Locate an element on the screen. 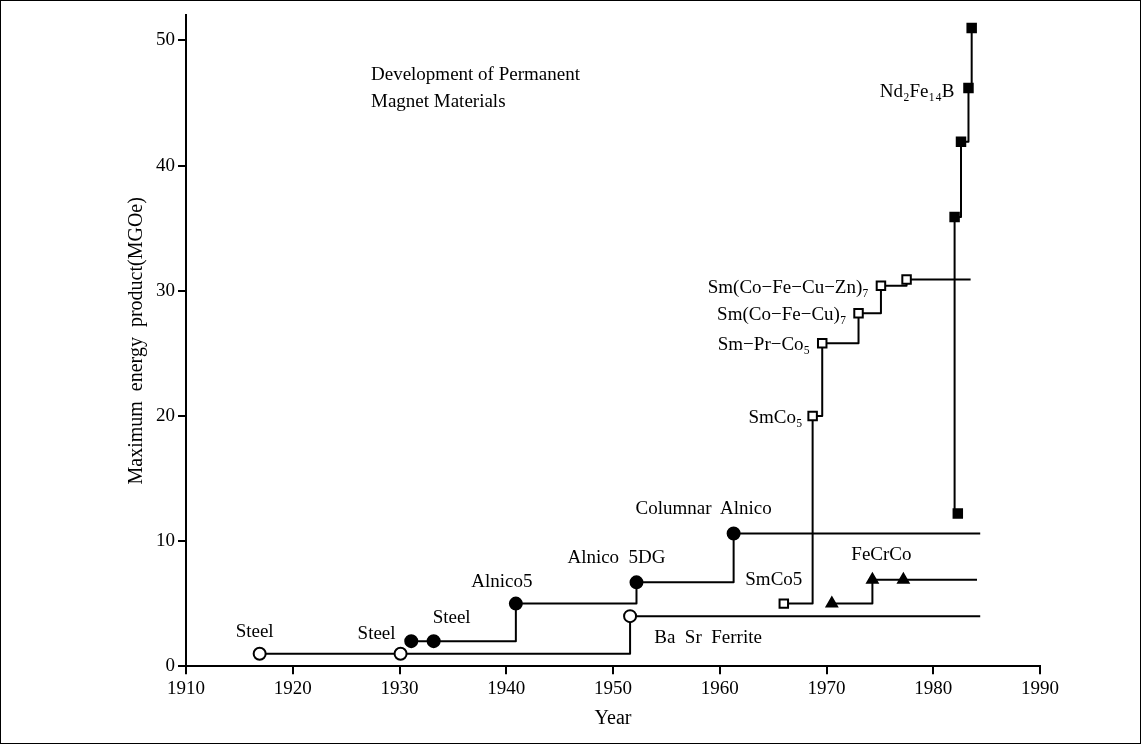 This screenshot has width=1141, height=744. annotation: Nd₂Fe₁₄B is located at coordinates (917, 90).